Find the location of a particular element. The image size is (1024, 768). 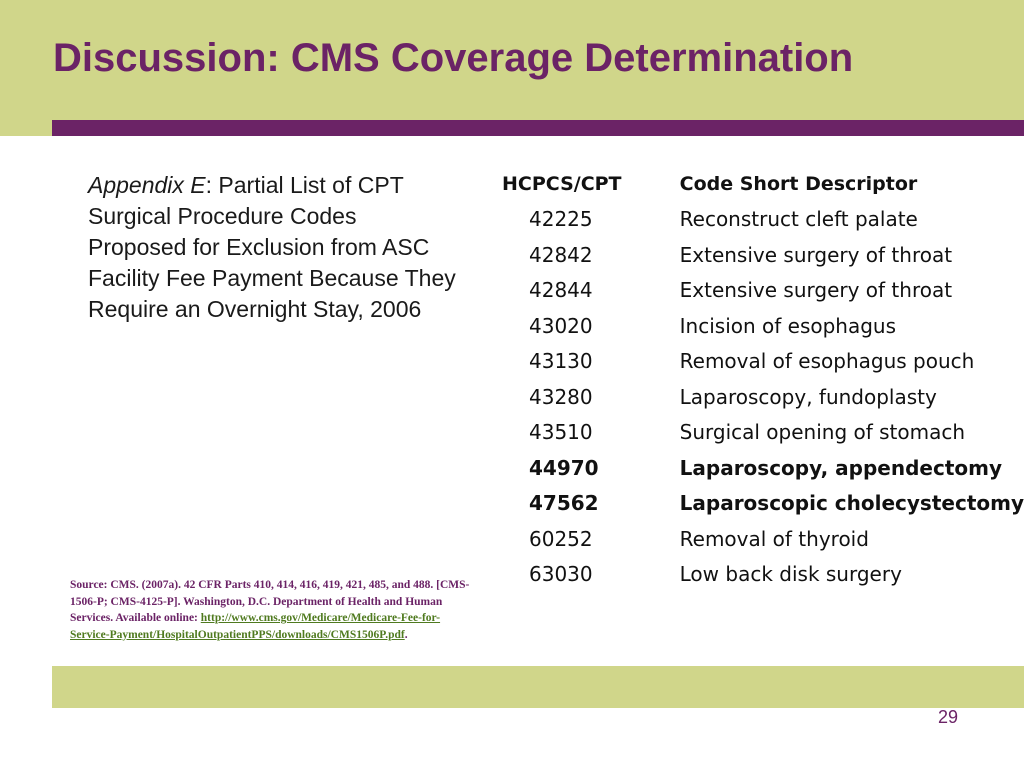

table-row: 60252 Removal of thyroid is located at coordinates (758, 539).